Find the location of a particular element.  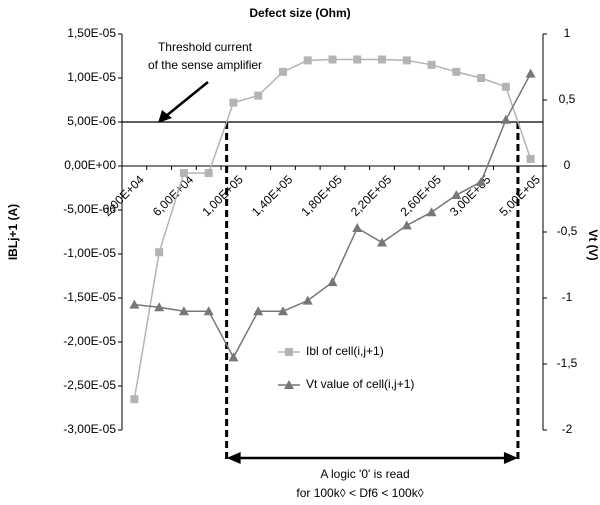

x-tick-label: 5,00E+05 is located at coordinates (520, 195).